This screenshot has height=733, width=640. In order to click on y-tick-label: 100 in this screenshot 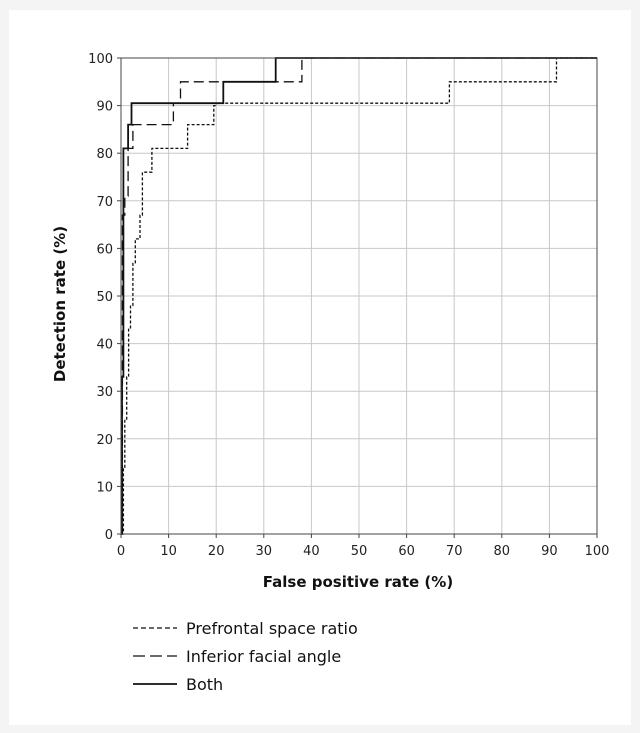, I will do `click(100, 59)`.